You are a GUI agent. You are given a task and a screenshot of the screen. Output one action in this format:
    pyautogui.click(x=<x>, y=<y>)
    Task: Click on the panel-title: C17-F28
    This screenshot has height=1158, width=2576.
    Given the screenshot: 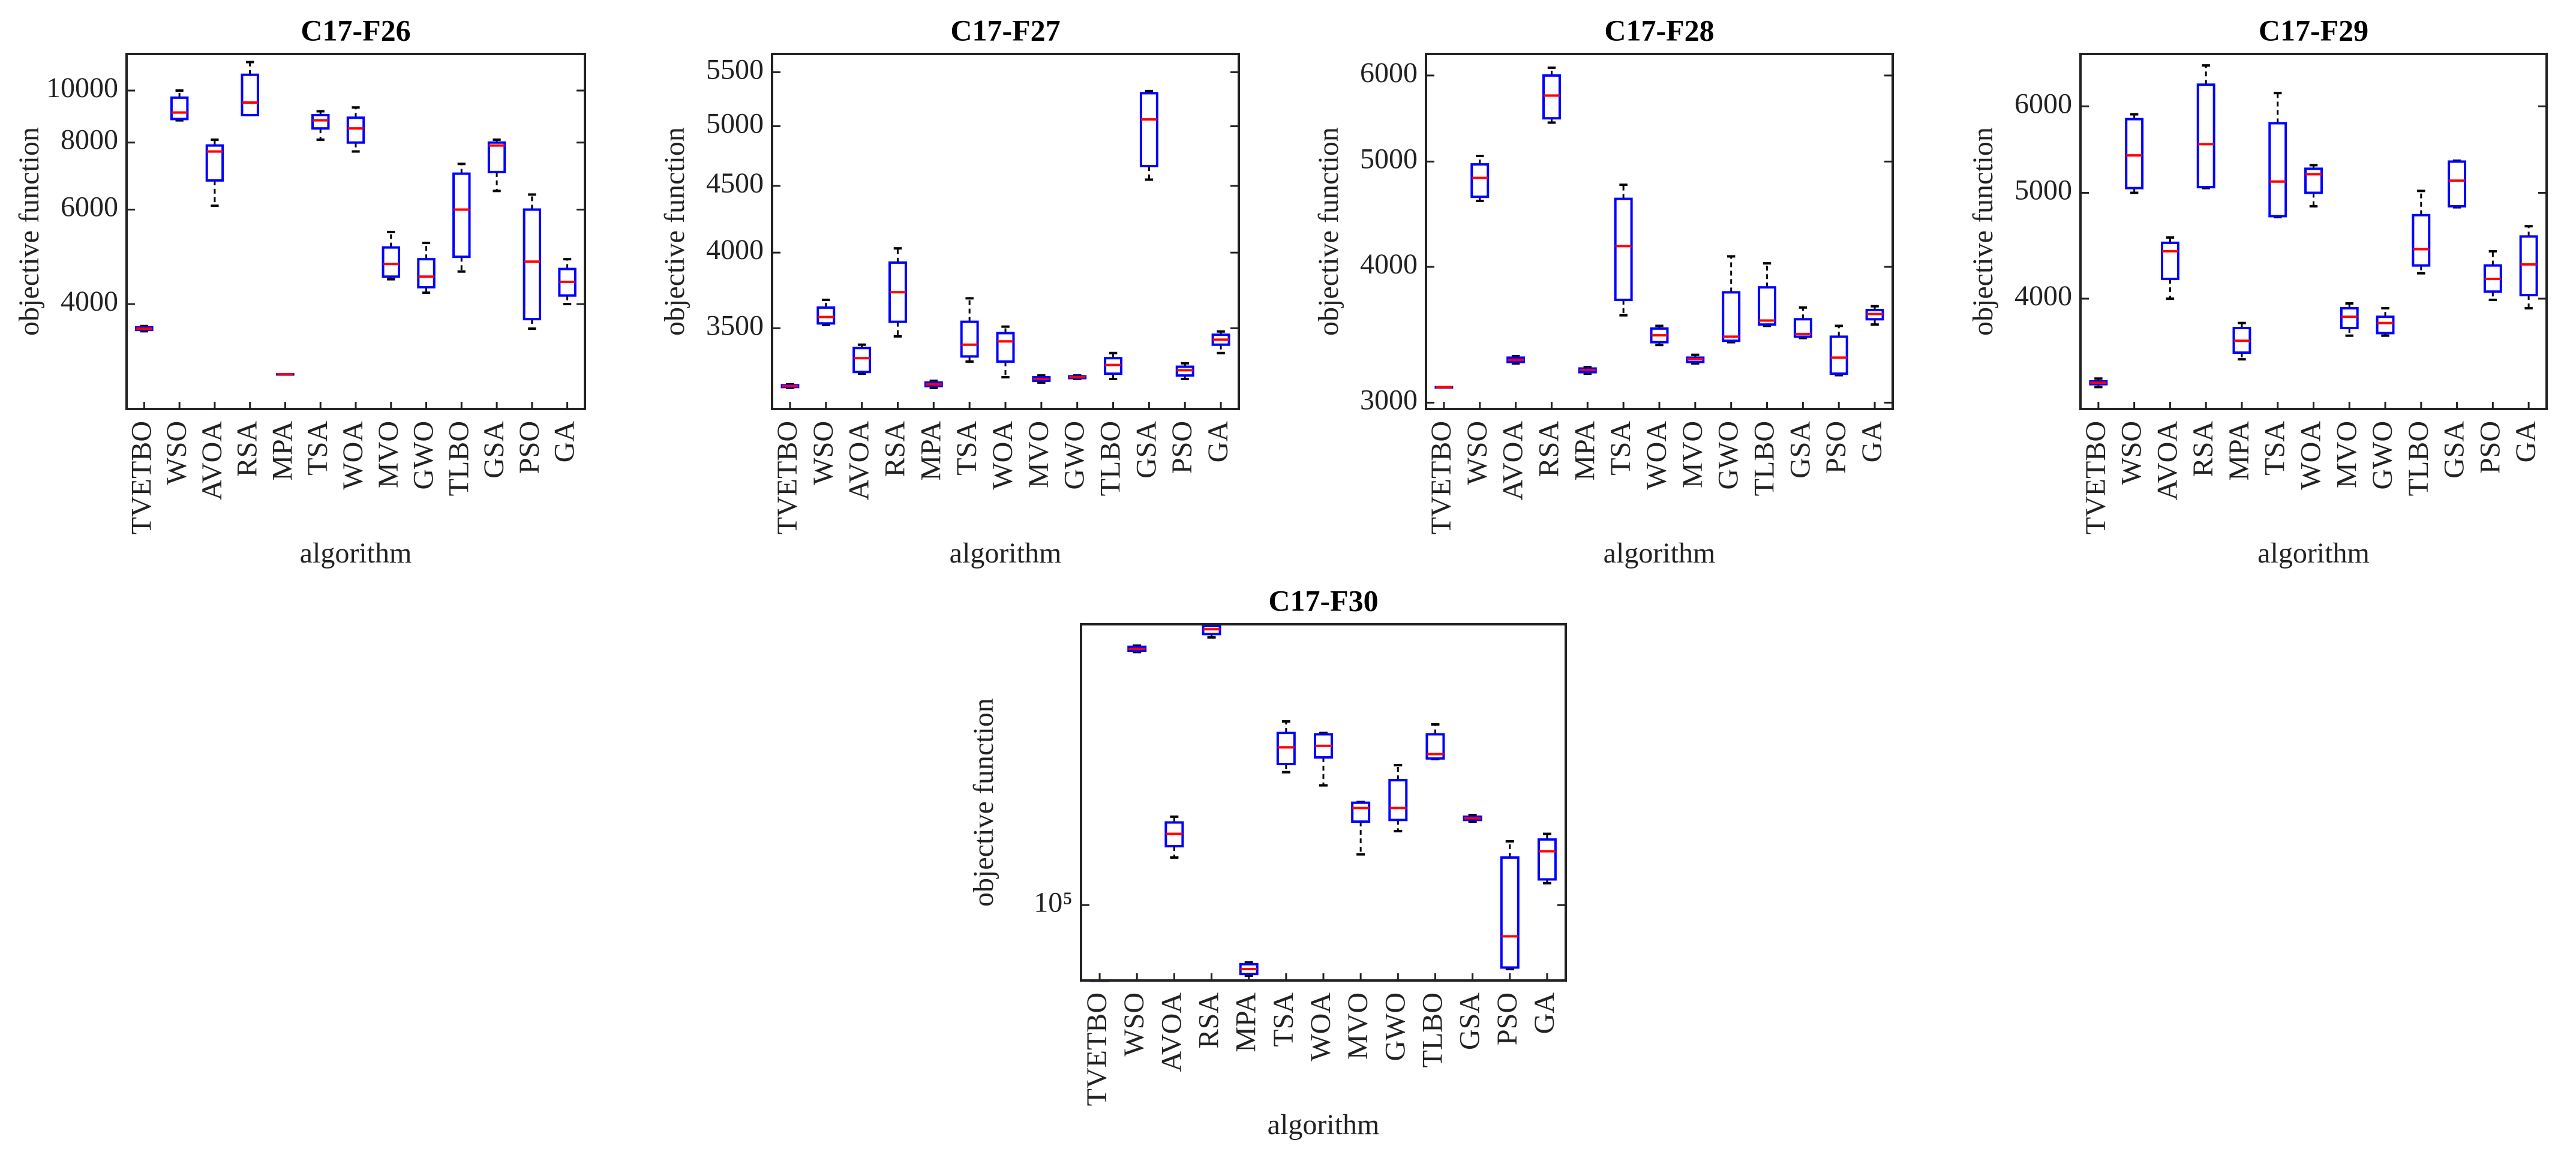 What is the action you would take?
    pyautogui.click(x=1659, y=30)
    